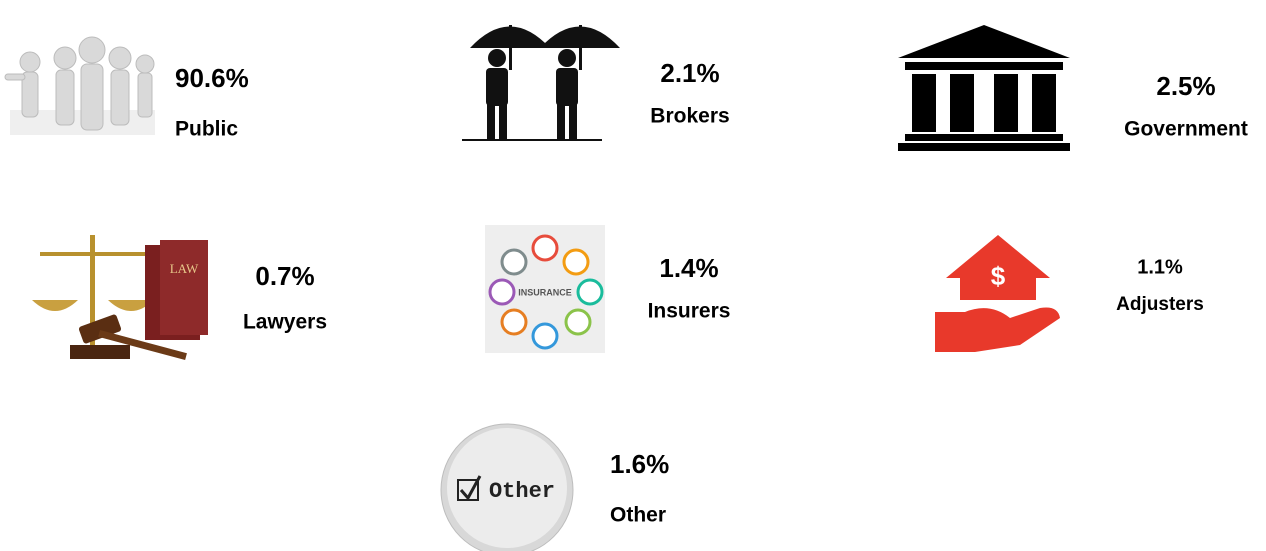  What do you see at coordinates (522, 491) in the screenshot?
I see `other-icon-text: Other` at bounding box center [522, 491].